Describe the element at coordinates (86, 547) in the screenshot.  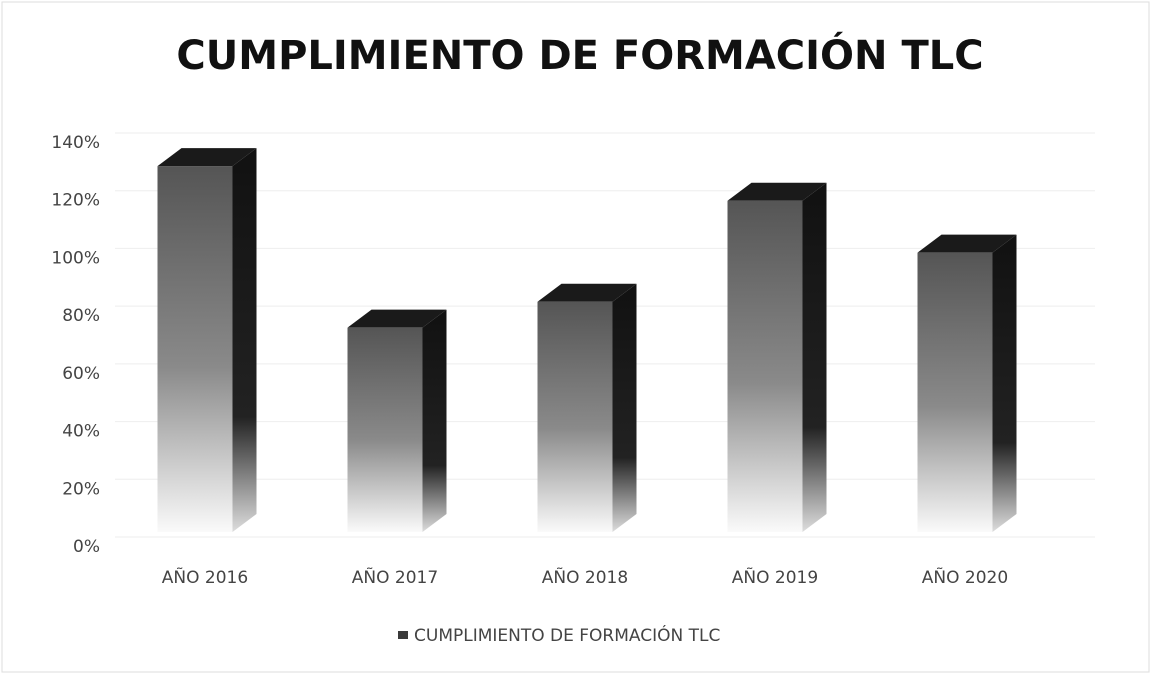
I see `y-tick-label: 0%` at that location.